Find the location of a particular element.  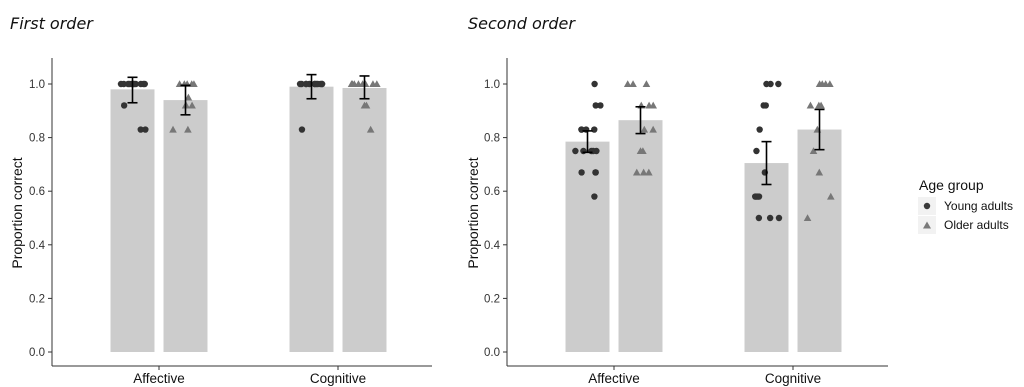

legend: Age group Young adults Older adults is located at coordinates (965, 205).